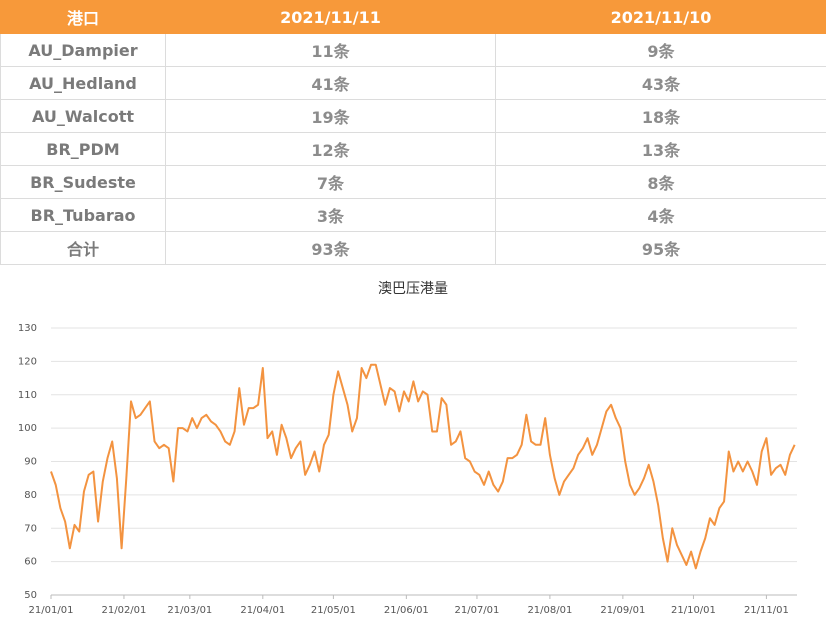 This screenshot has width=826, height=628. I want to click on table-cell: BR_Sudeste, so click(83, 182).